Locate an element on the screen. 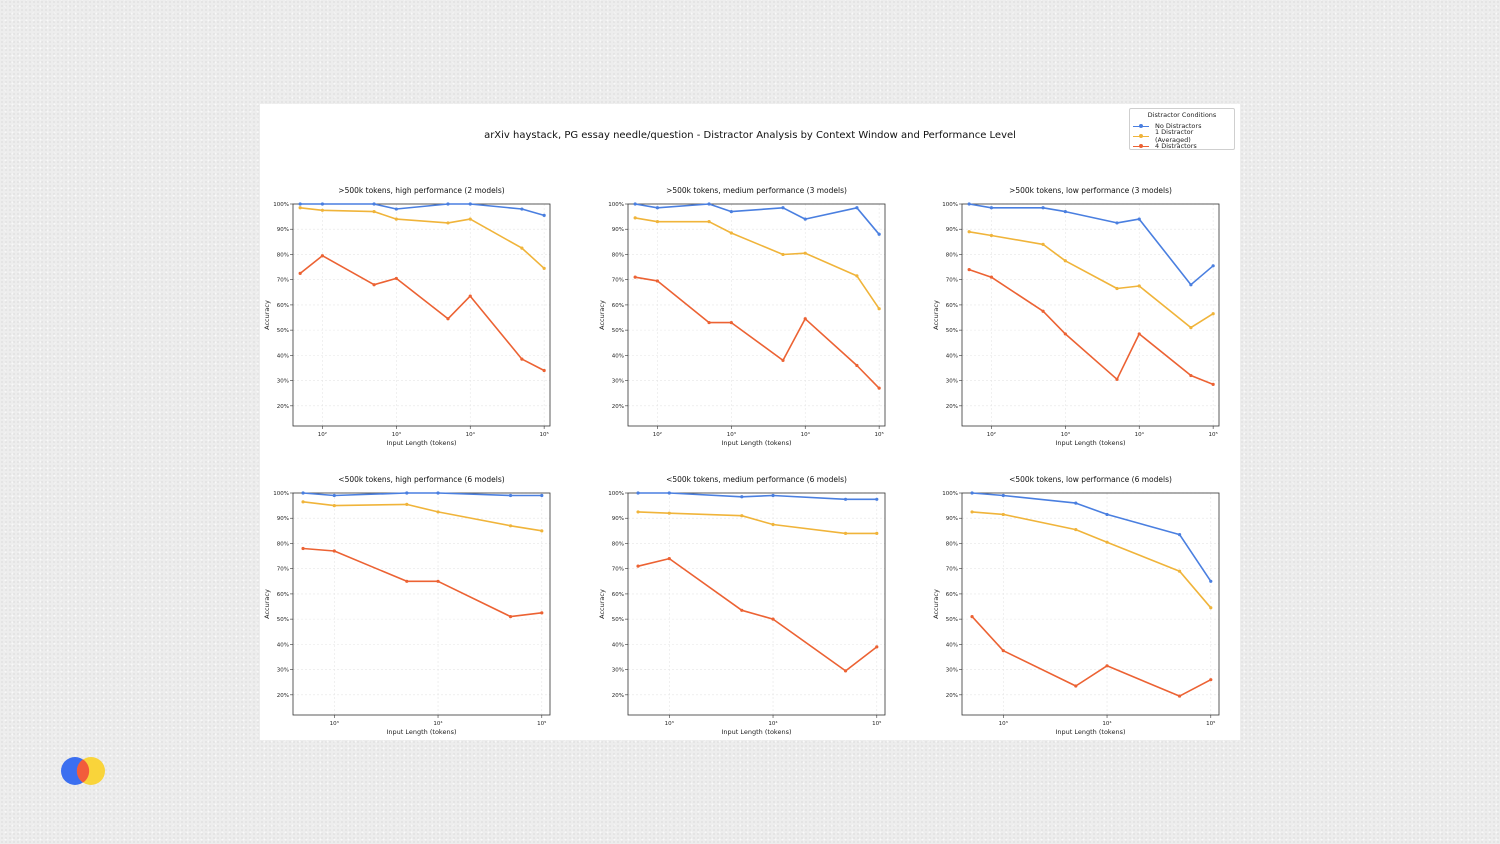 This screenshot has width=1500, height=844. brand-logo-icon is located at coordinates (83, 771).